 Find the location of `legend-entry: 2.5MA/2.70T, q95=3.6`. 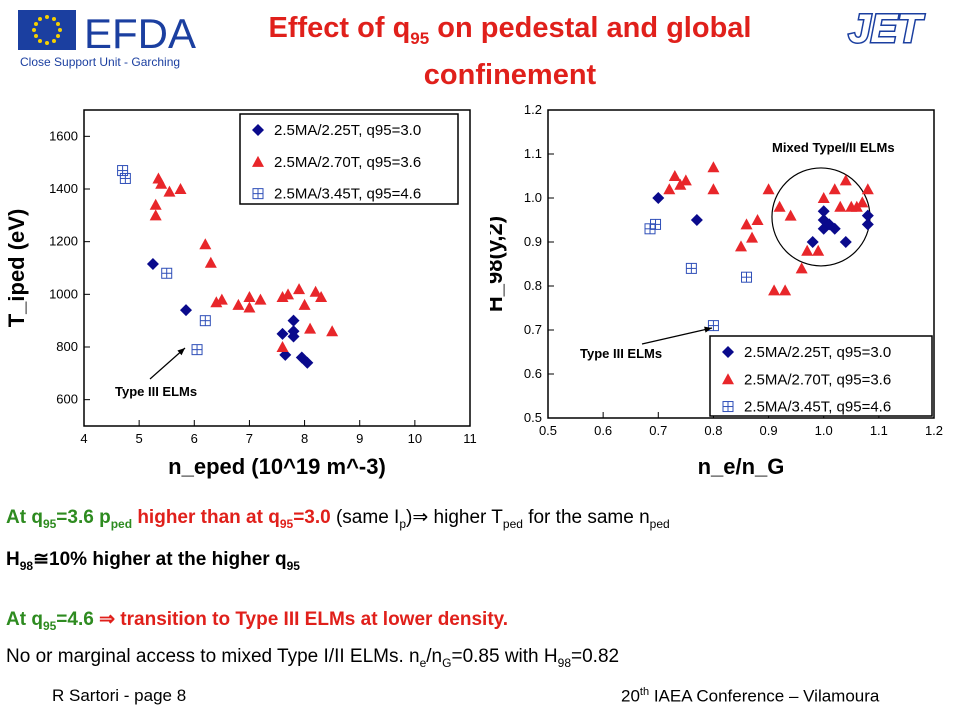

legend-entry: 2.5MA/2.70T, q95=3.6 is located at coordinates (817, 379).